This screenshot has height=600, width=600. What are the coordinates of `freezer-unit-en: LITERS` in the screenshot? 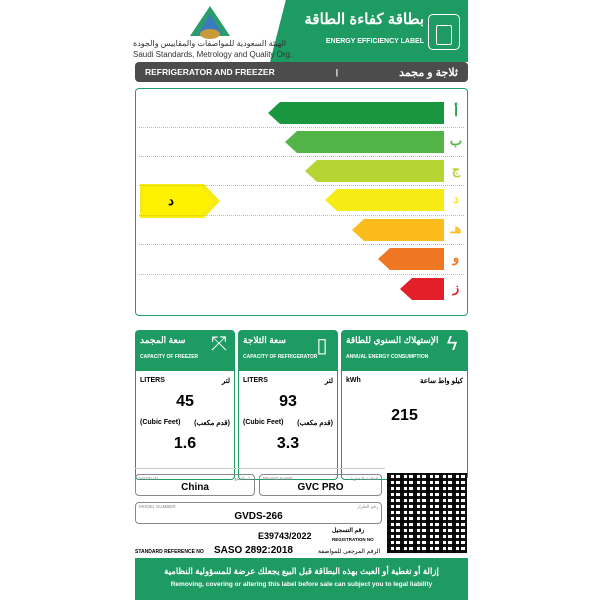 It's located at (152, 380).